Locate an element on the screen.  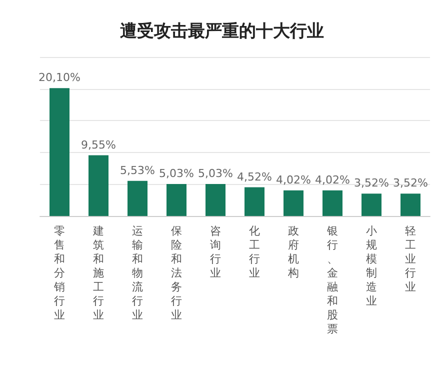
x-tick-label: 小规模制造业 is located at coordinates (371, 266).